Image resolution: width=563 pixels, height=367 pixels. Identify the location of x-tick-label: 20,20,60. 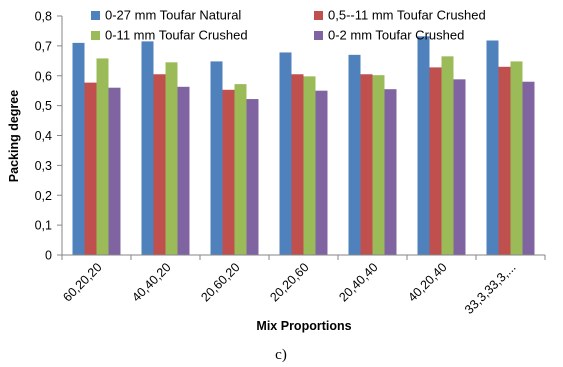
(289, 282).